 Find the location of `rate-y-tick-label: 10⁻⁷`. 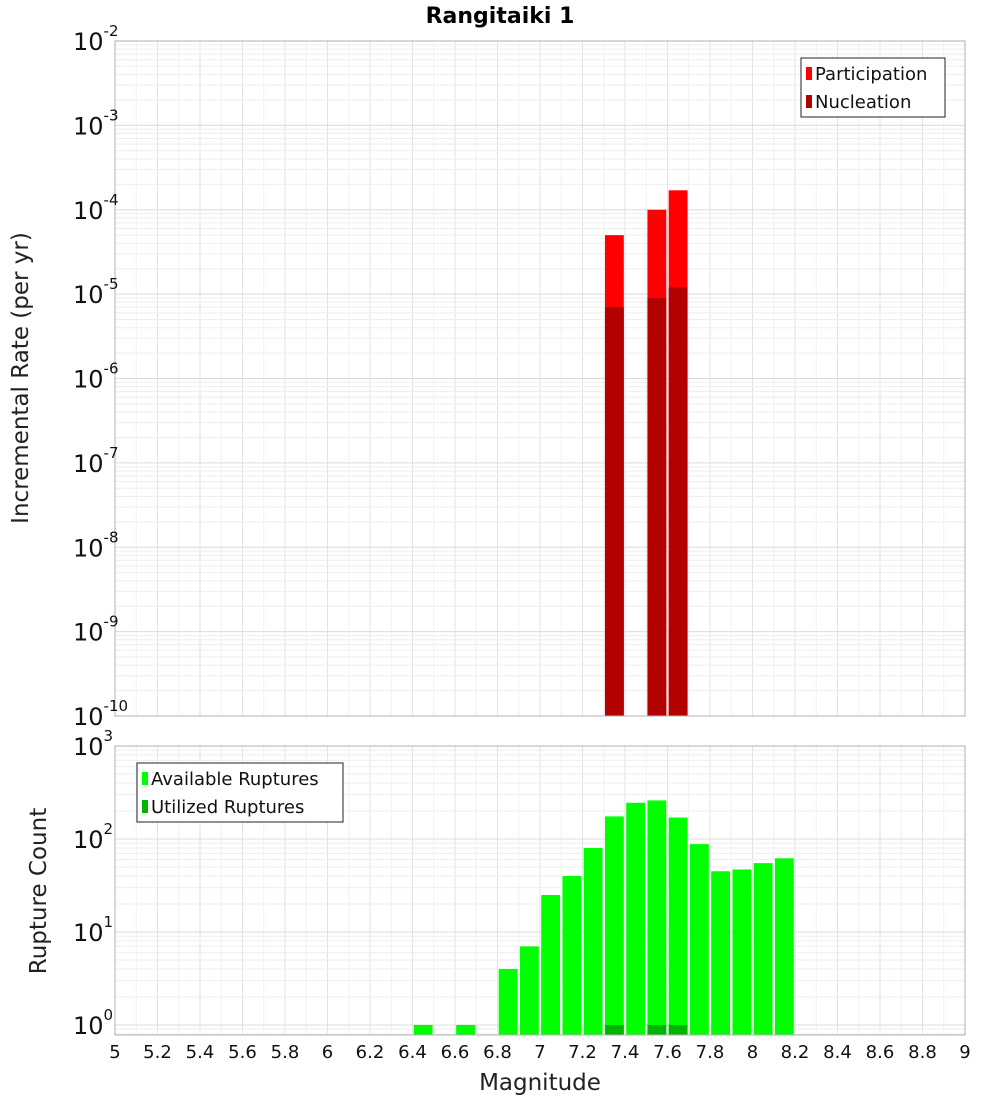

rate-y-tick-label: 10⁻⁷ is located at coordinates (96, 461).